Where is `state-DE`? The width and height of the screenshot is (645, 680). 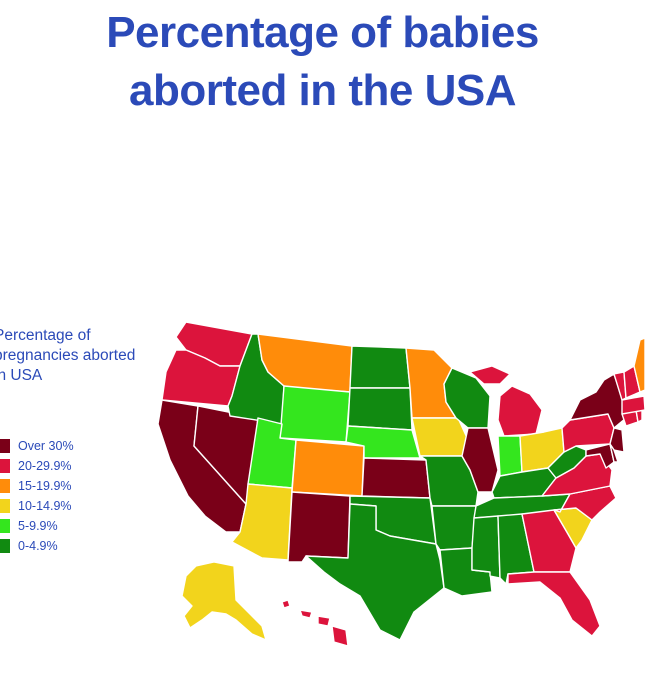
state-DE is located at coordinates (614, 453).